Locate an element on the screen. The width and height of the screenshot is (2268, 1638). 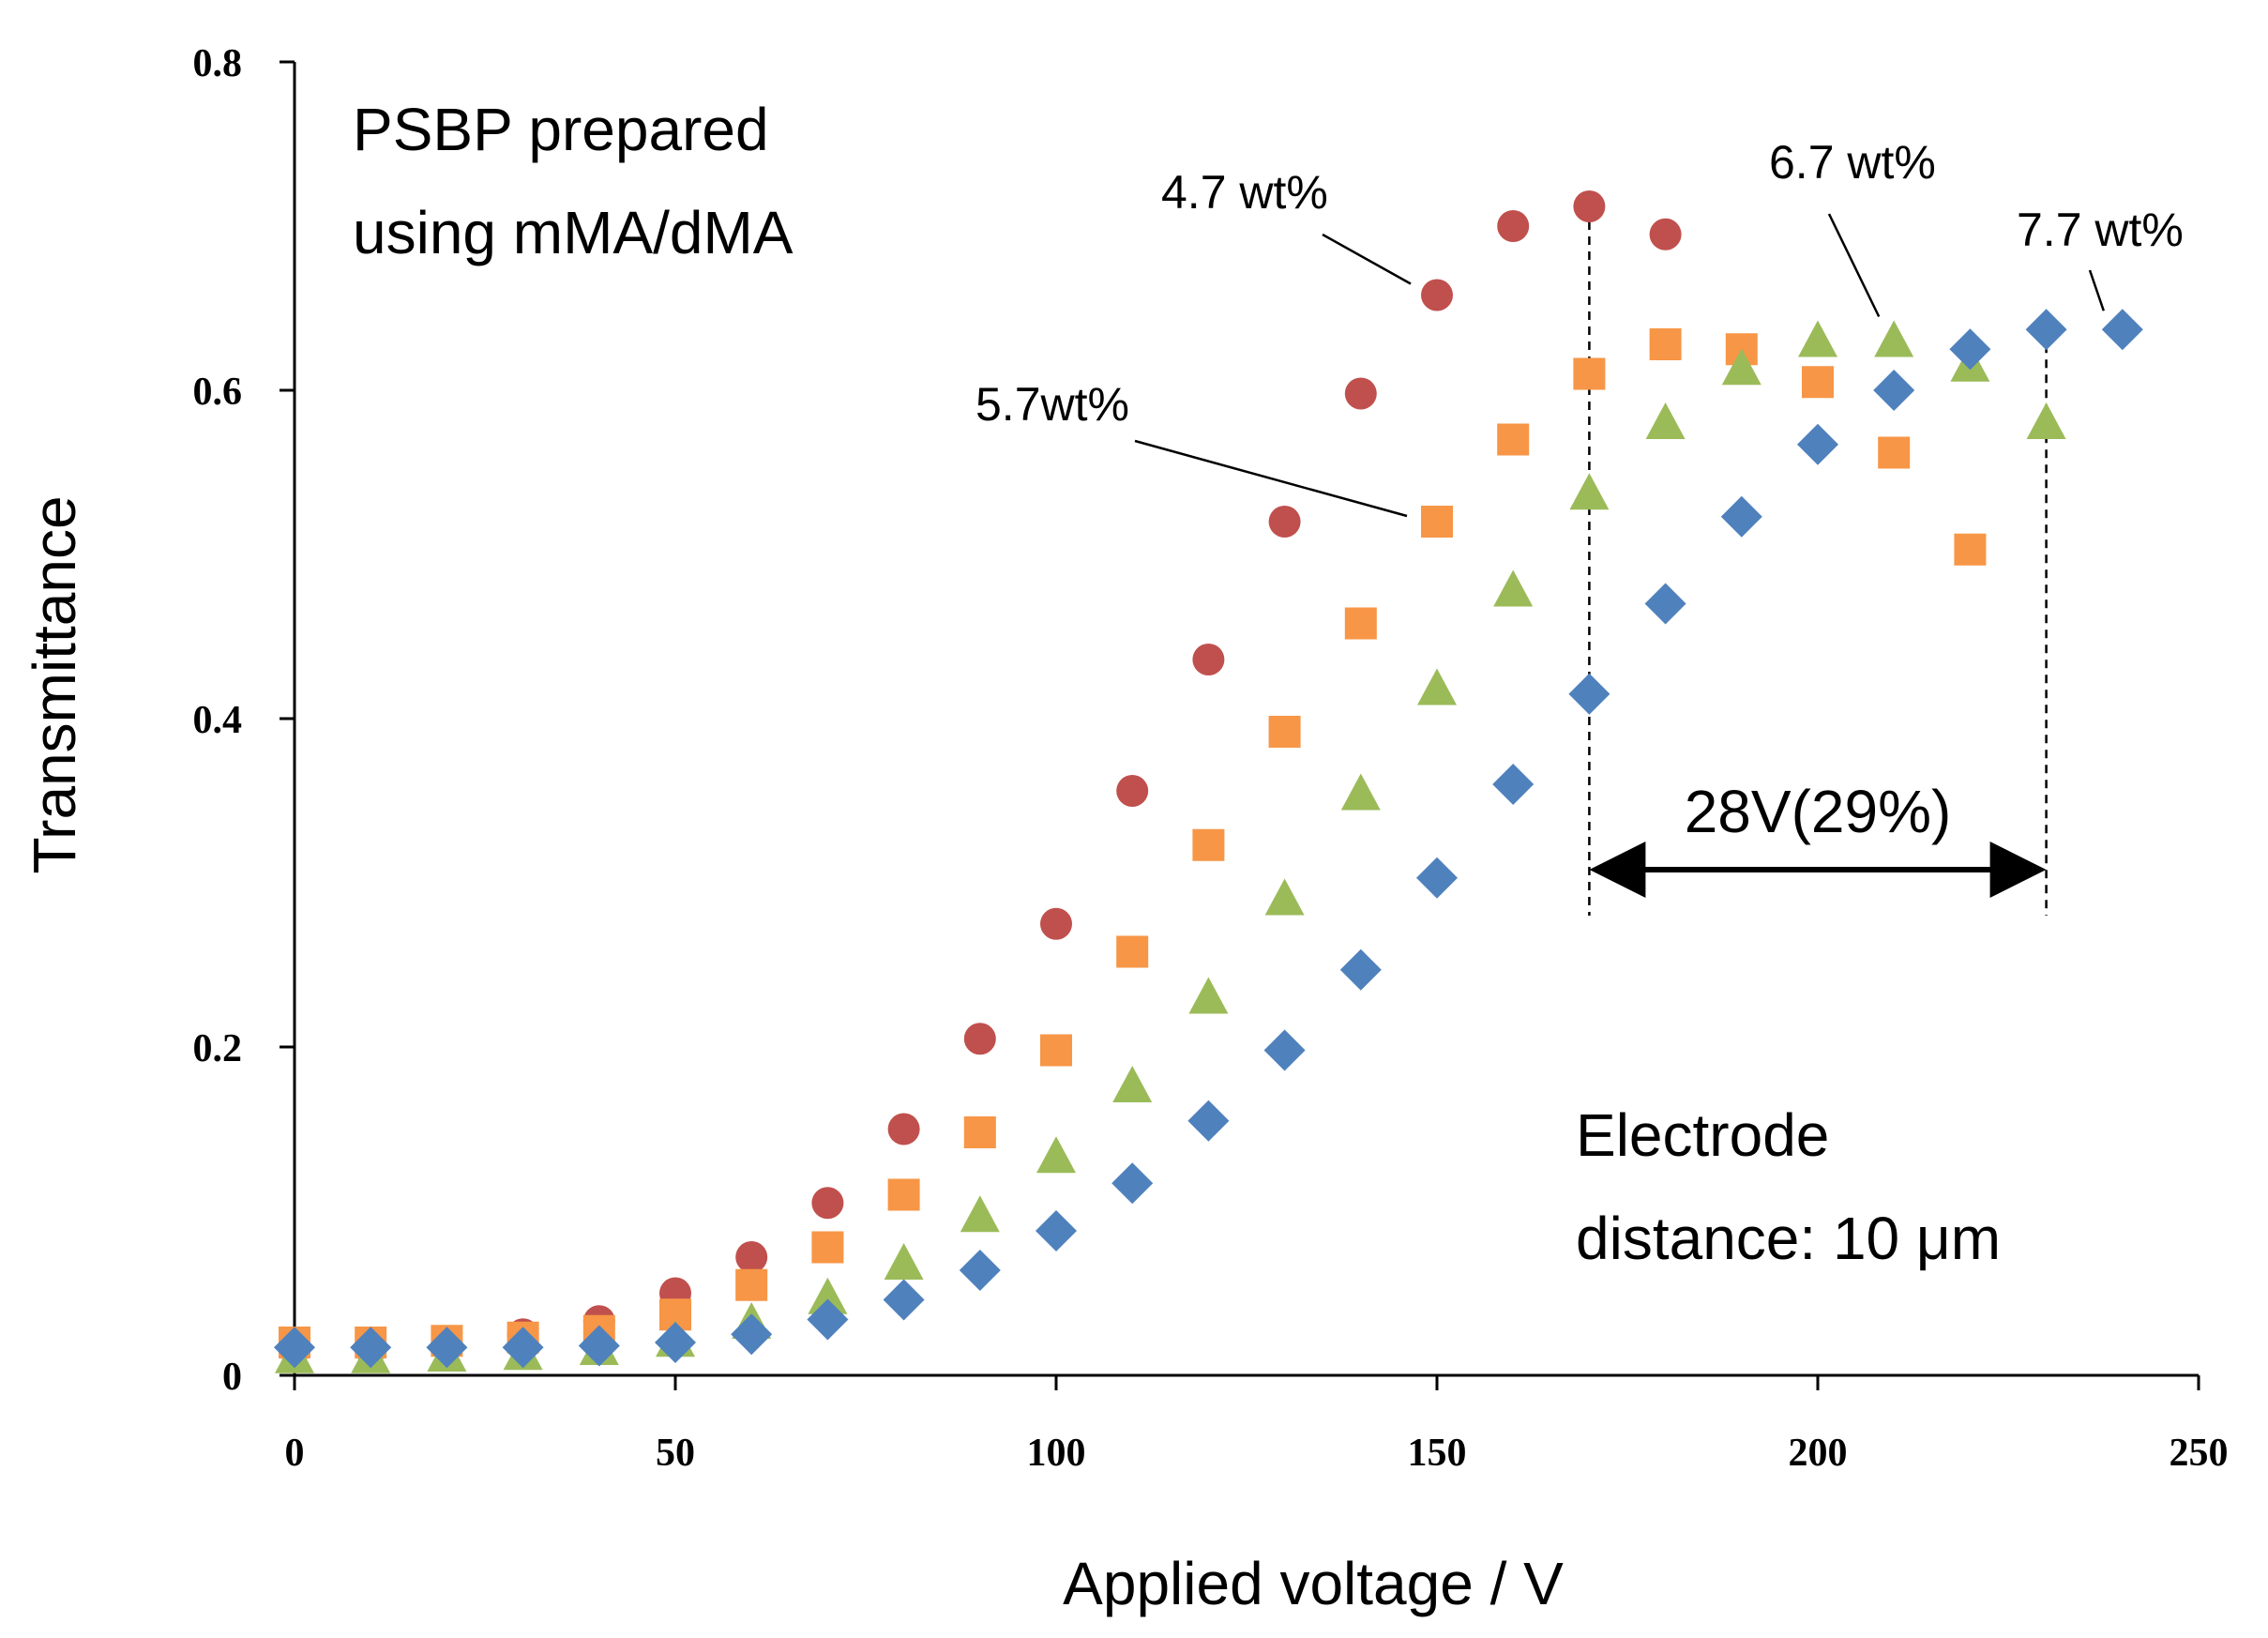
callout-label: 6.7 wt% is located at coordinates (1852, 162).